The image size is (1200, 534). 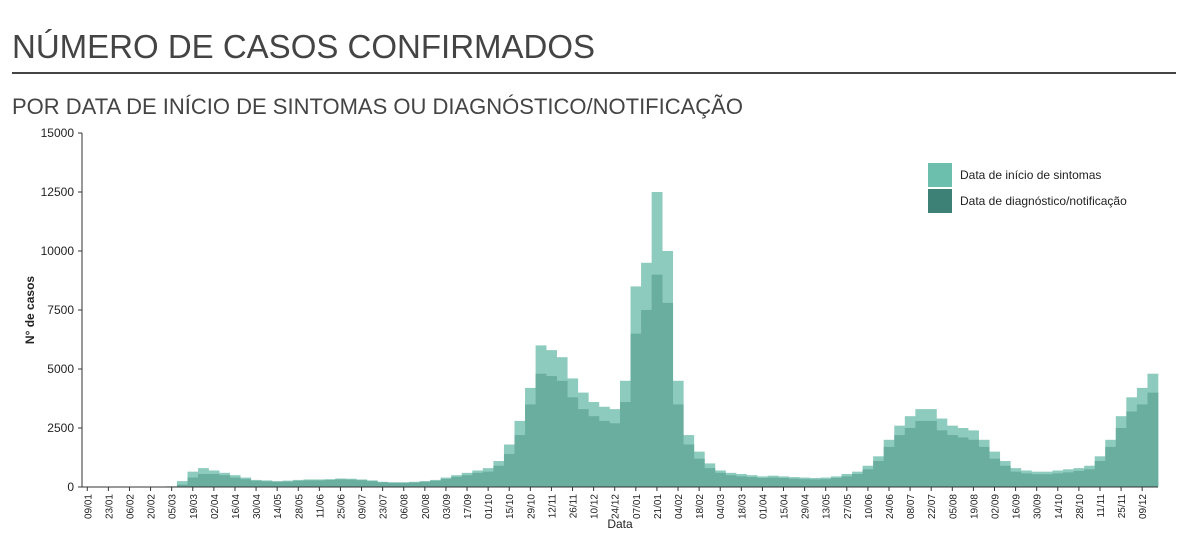 I want to click on chart-title: NÚMERO DE CASOS CONFIRMADOS, so click(x=303, y=46).